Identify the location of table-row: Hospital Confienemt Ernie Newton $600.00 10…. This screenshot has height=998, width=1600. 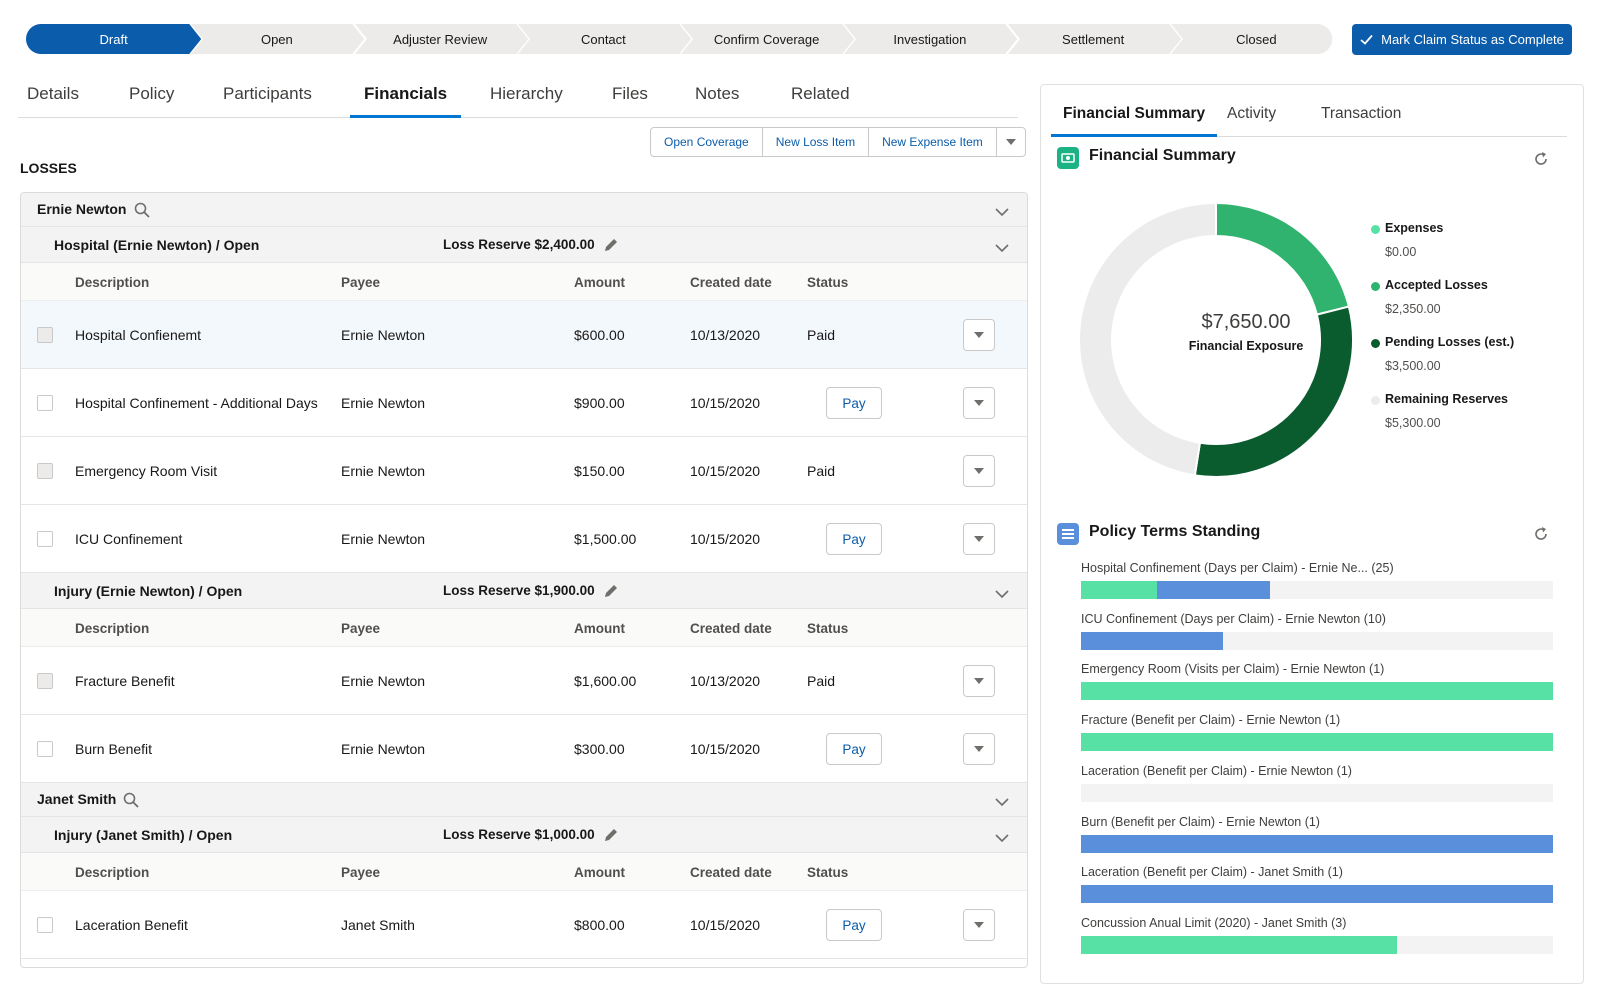
(524, 335).